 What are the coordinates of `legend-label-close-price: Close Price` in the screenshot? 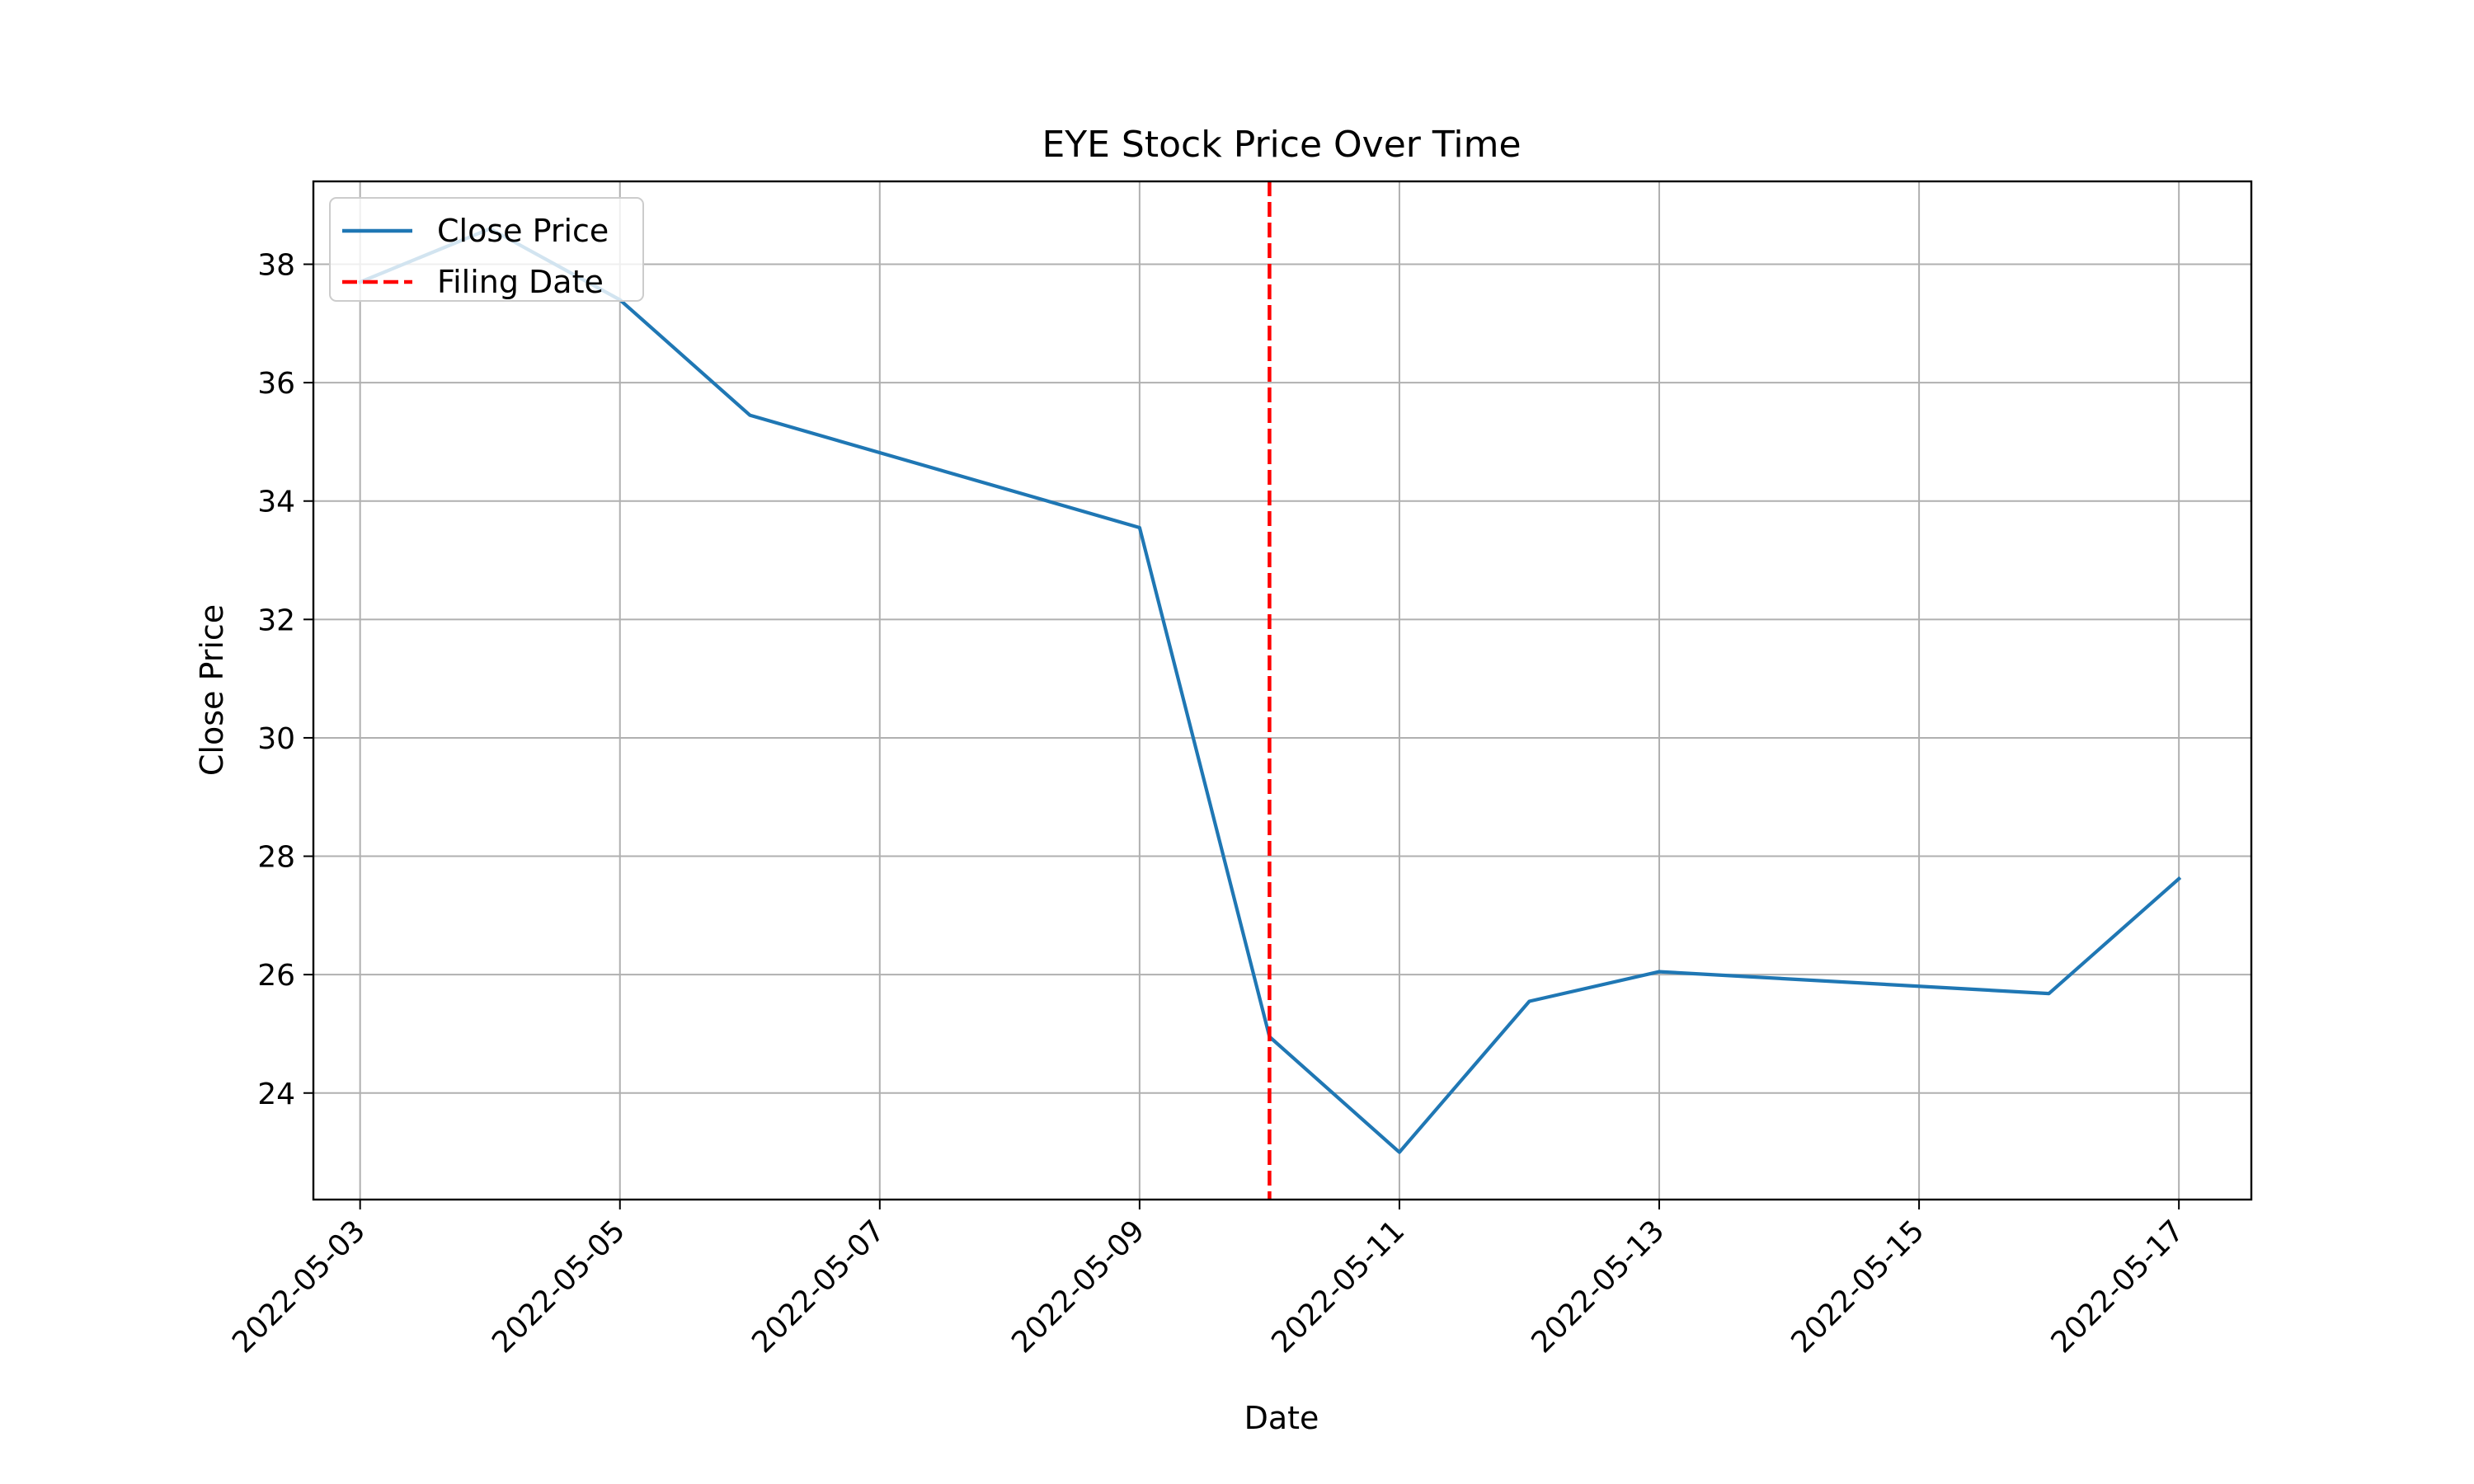 It's located at (523, 231).